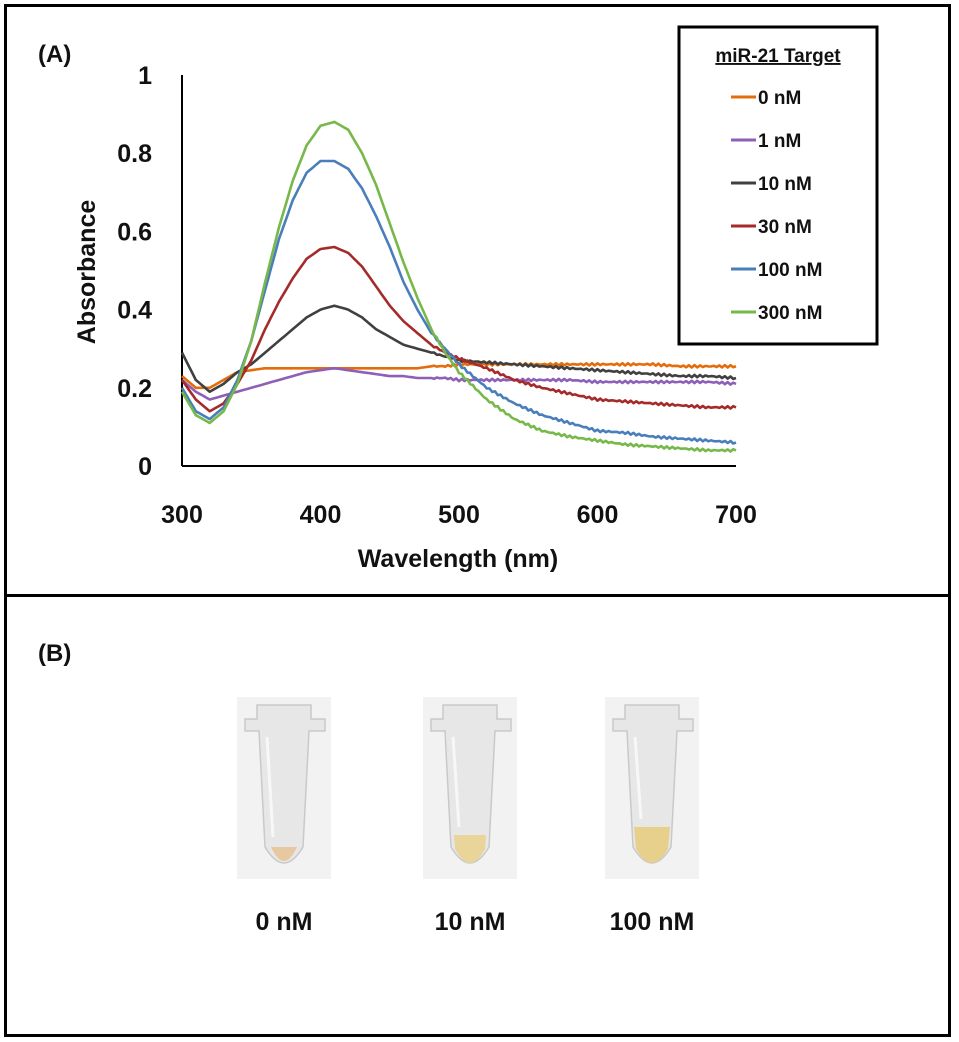  What do you see at coordinates (134, 154) in the screenshot?
I see `y-tick-label: 0.8` at bounding box center [134, 154].